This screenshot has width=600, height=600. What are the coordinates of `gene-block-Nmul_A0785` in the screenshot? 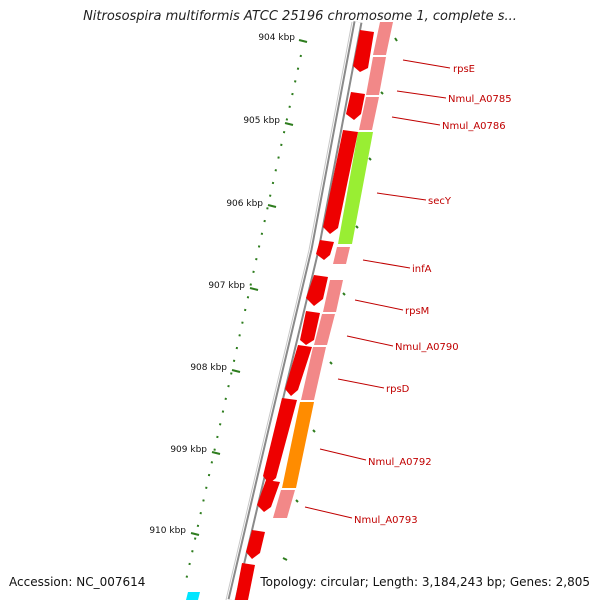 It's located at (369, 113).